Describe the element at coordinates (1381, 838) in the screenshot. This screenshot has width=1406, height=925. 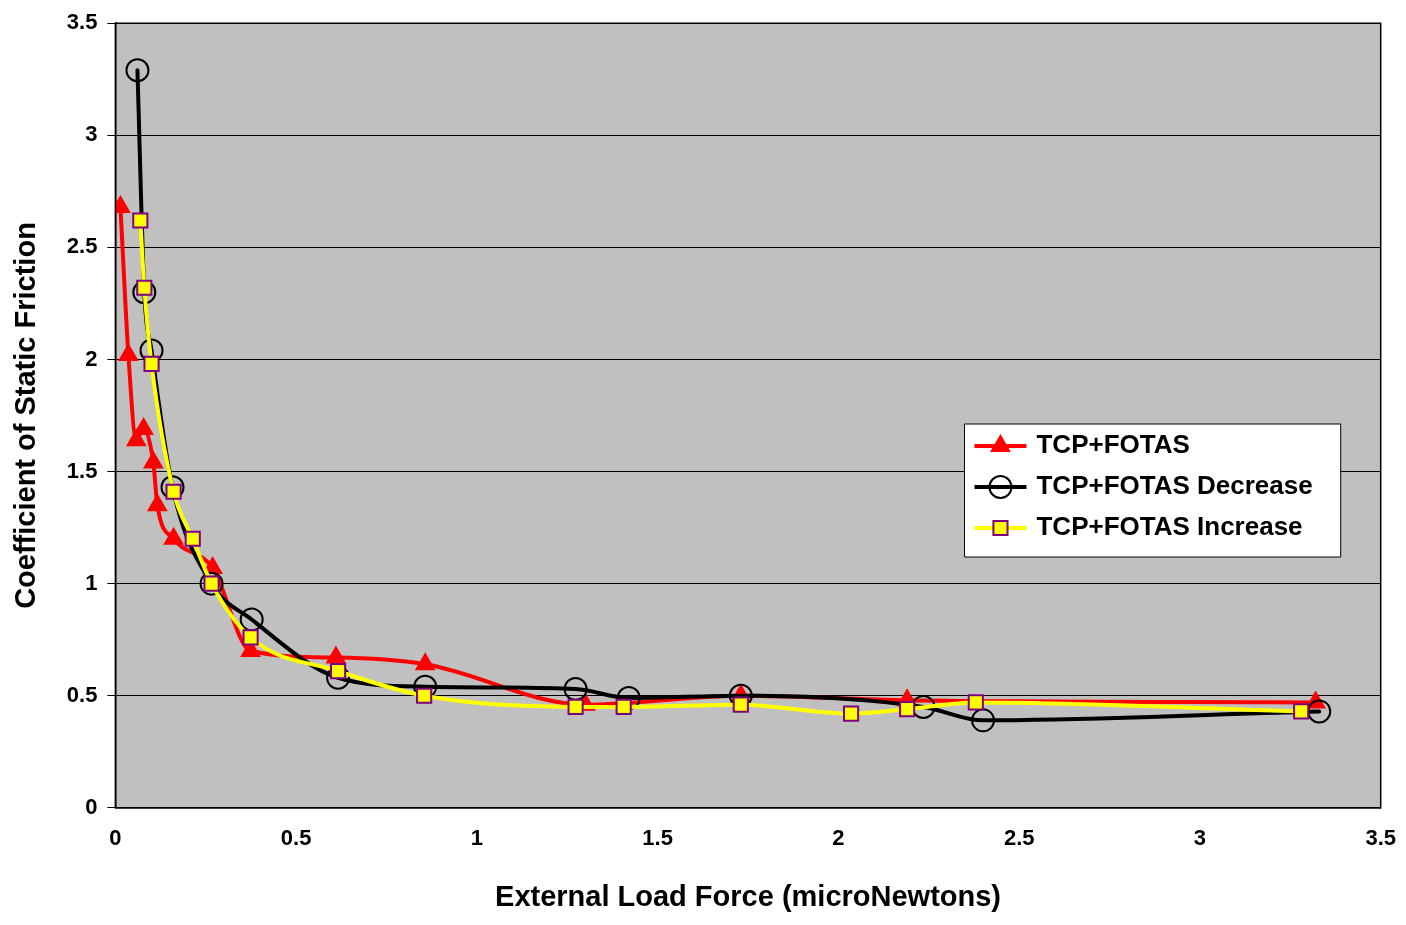
I see `x-tick-label: 3.5` at that location.